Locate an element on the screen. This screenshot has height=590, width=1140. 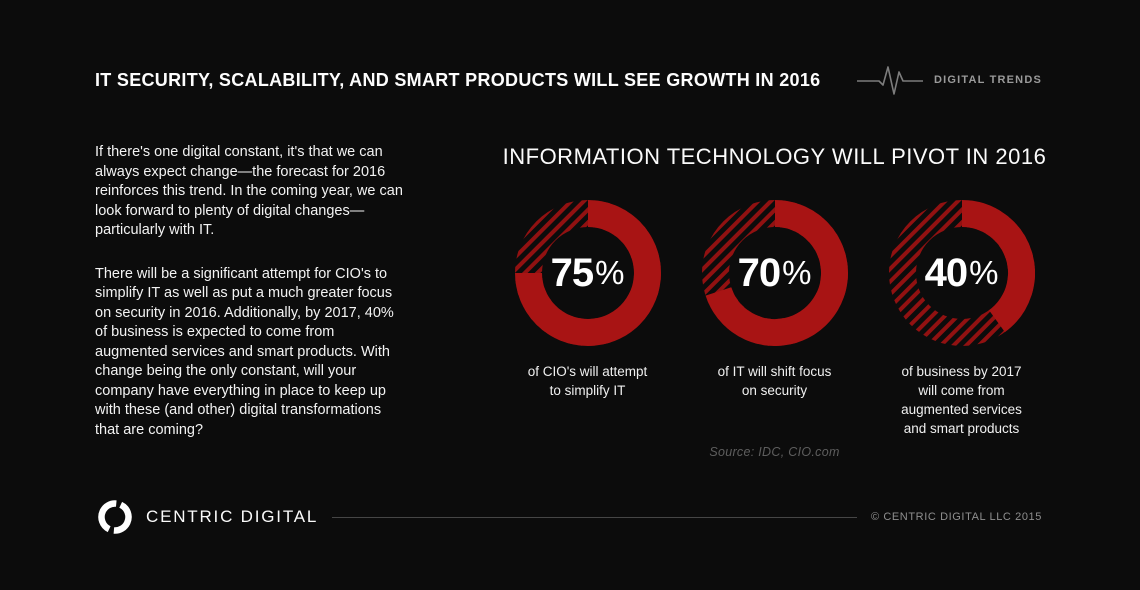
donut-percent-label: 70% is located at coordinates (775, 273).